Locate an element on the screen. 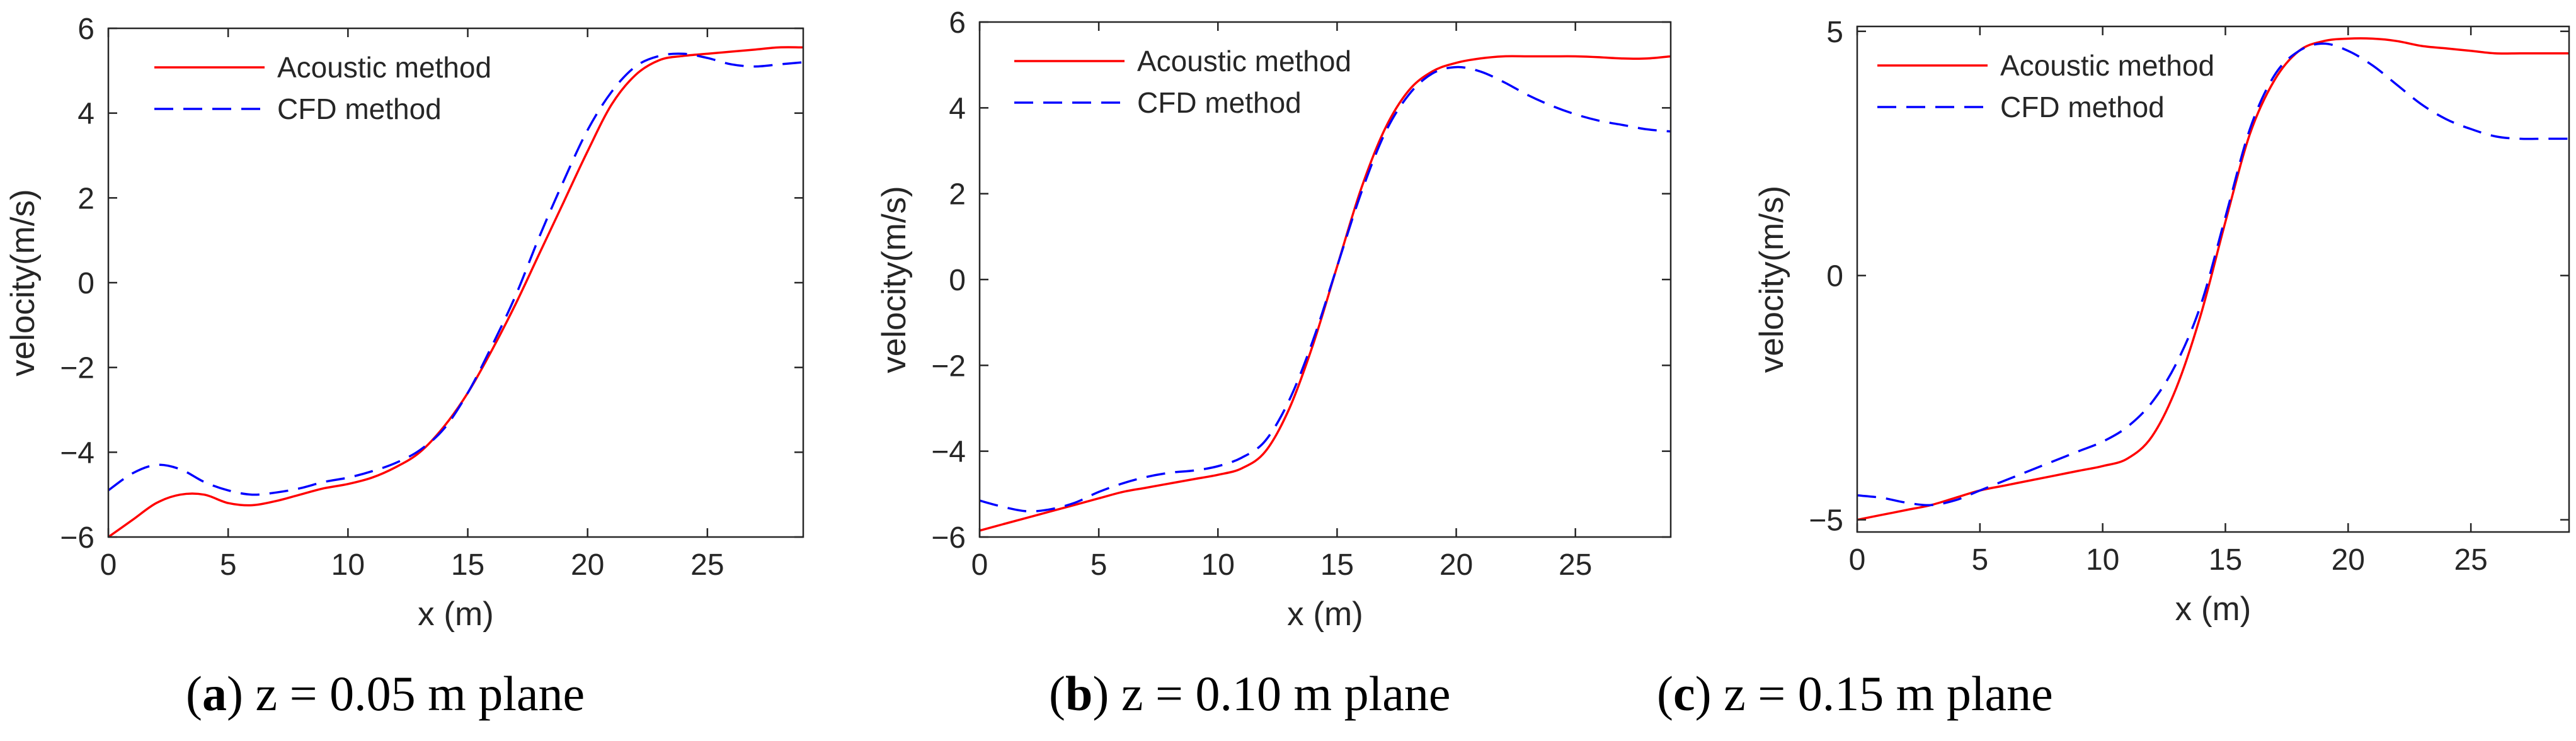 The height and width of the screenshot is (741, 2576). y-tick-label: −5 is located at coordinates (1826, 521).